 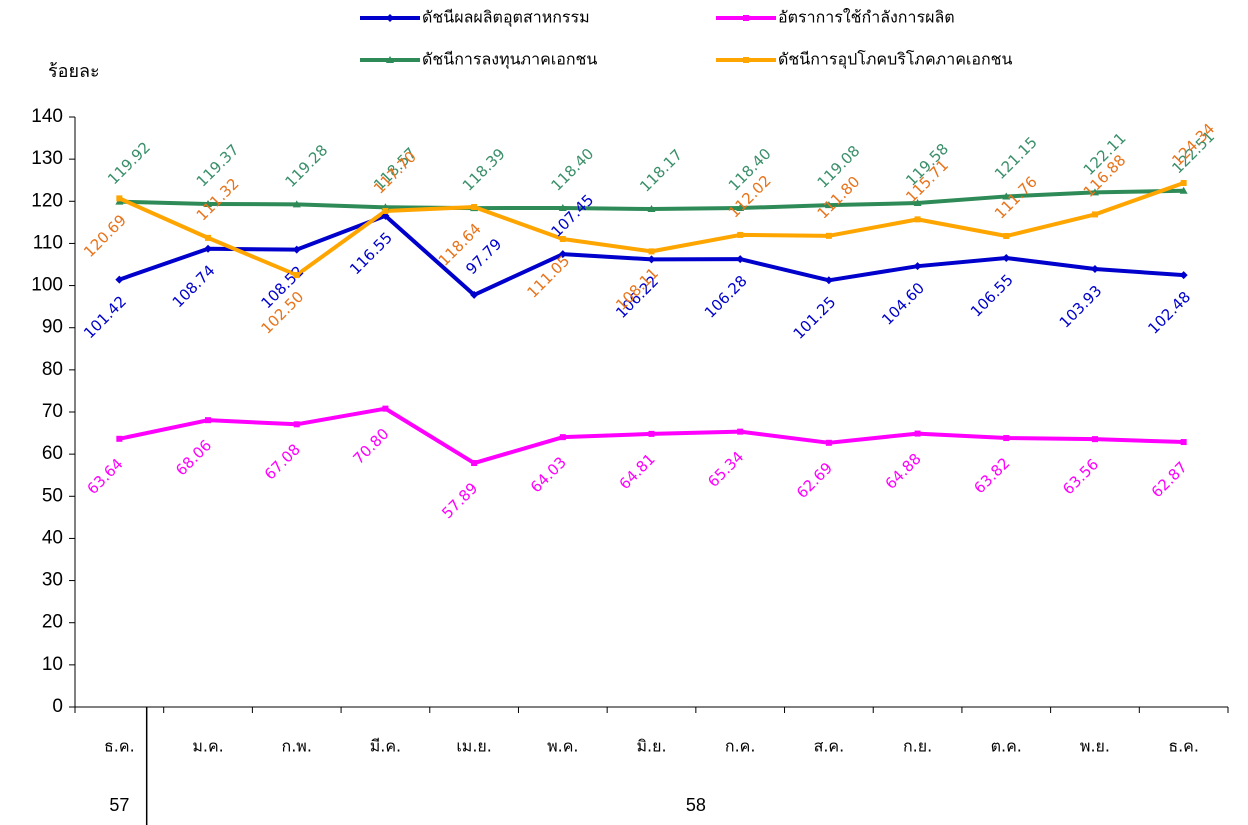 What do you see at coordinates (47, 200) in the screenshot?
I see `y-tick-label: 120` at bounding box center [47, 200].